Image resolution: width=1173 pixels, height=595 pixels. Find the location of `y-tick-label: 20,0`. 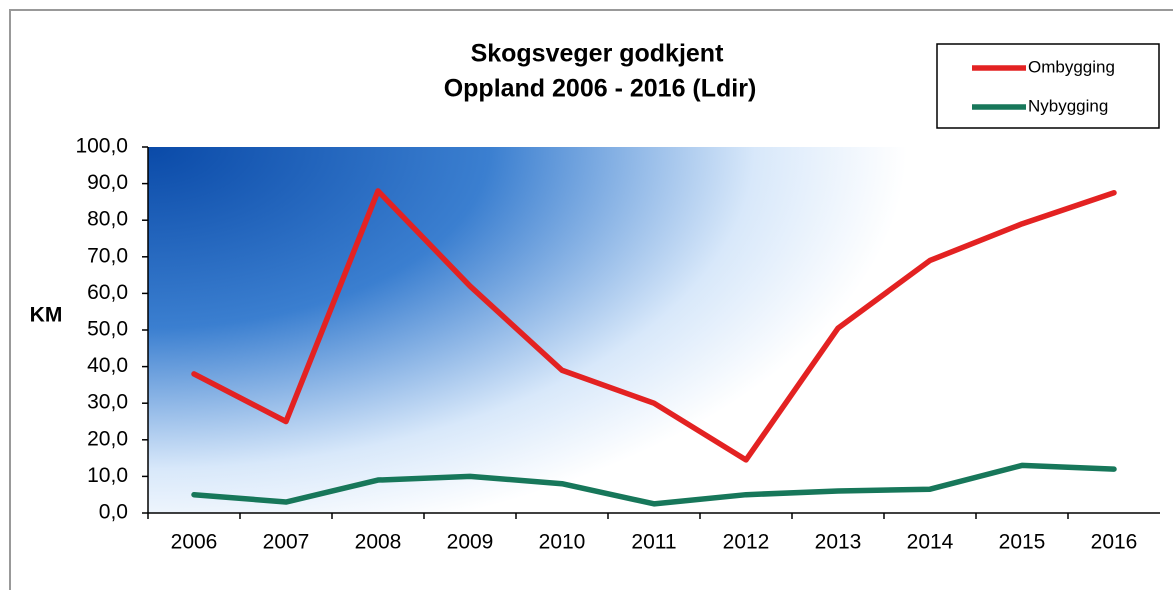

y-tick-label: 20,0 is located at coordinates (107, 438).